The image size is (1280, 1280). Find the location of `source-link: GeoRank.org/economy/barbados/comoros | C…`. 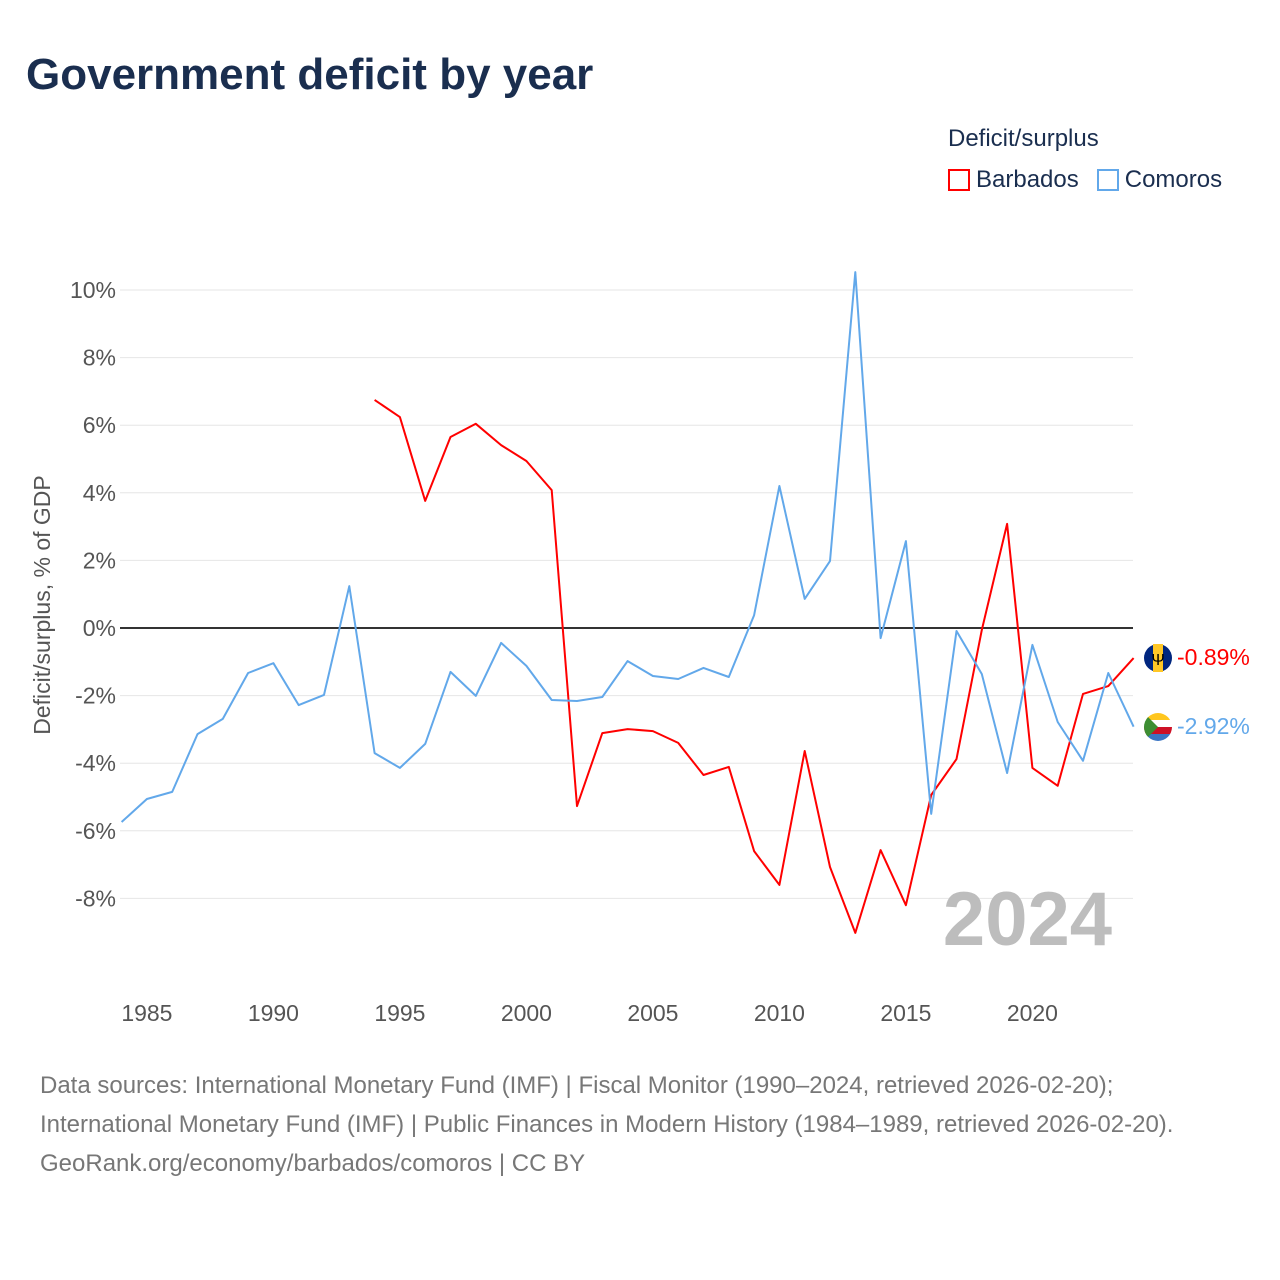

source-link: GeoRank.org/economy/barbados/comoros | C… is located at coordinates (313, 1163).